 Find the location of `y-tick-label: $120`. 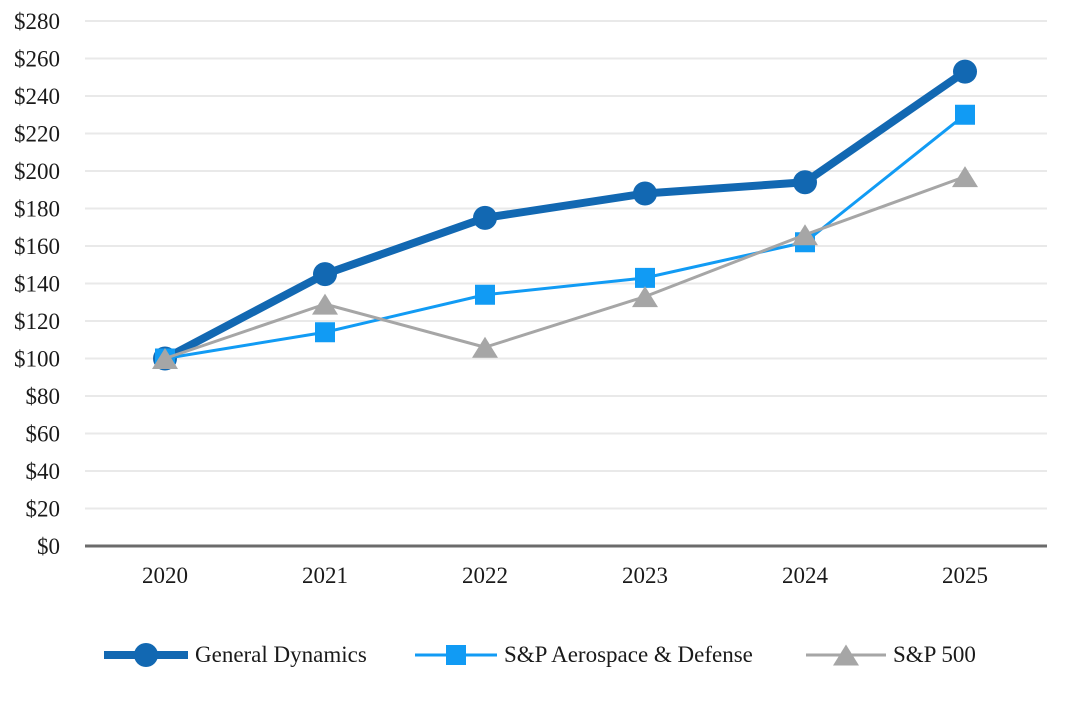

y-tick-label: $120 is located at coordinates (37, 321).